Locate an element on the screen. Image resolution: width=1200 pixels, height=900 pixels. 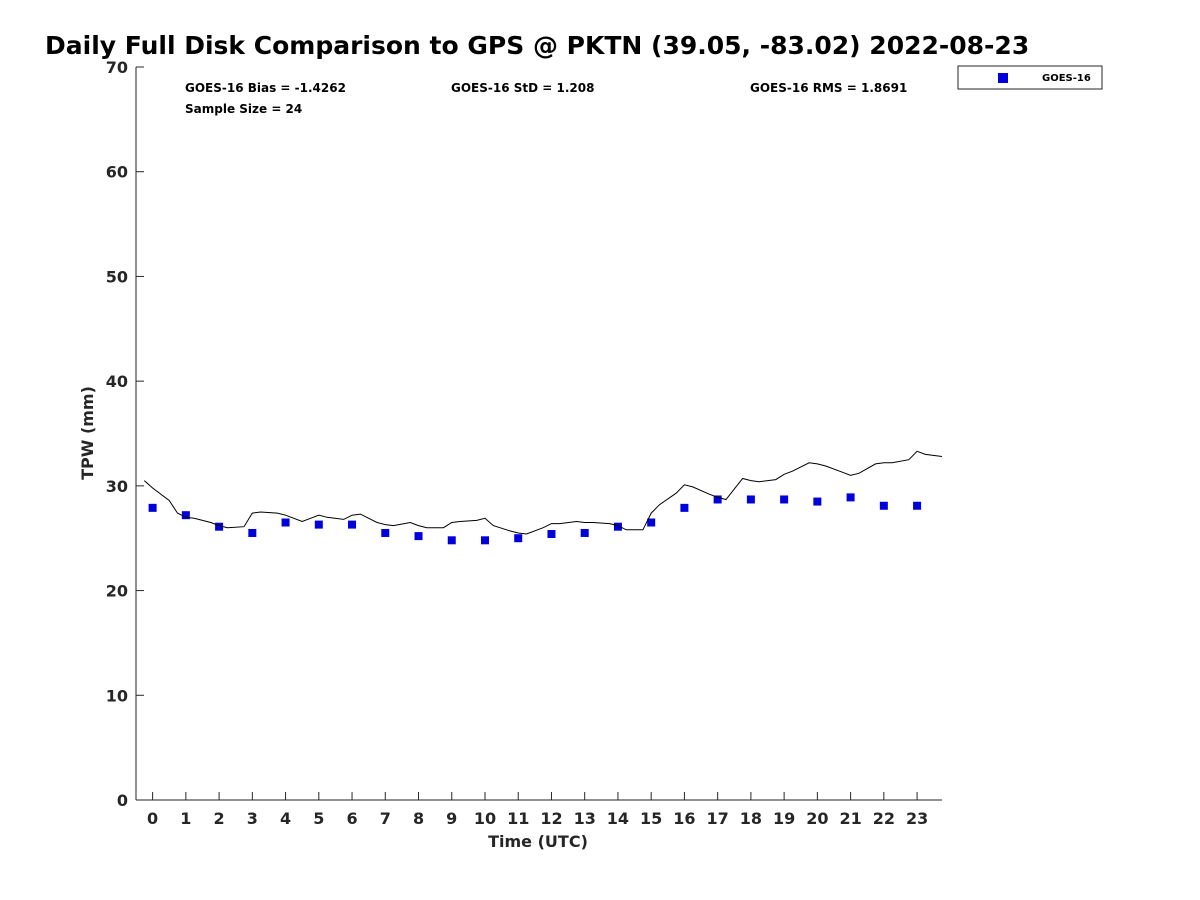
legend-box is located at coordinates (1030, 77).